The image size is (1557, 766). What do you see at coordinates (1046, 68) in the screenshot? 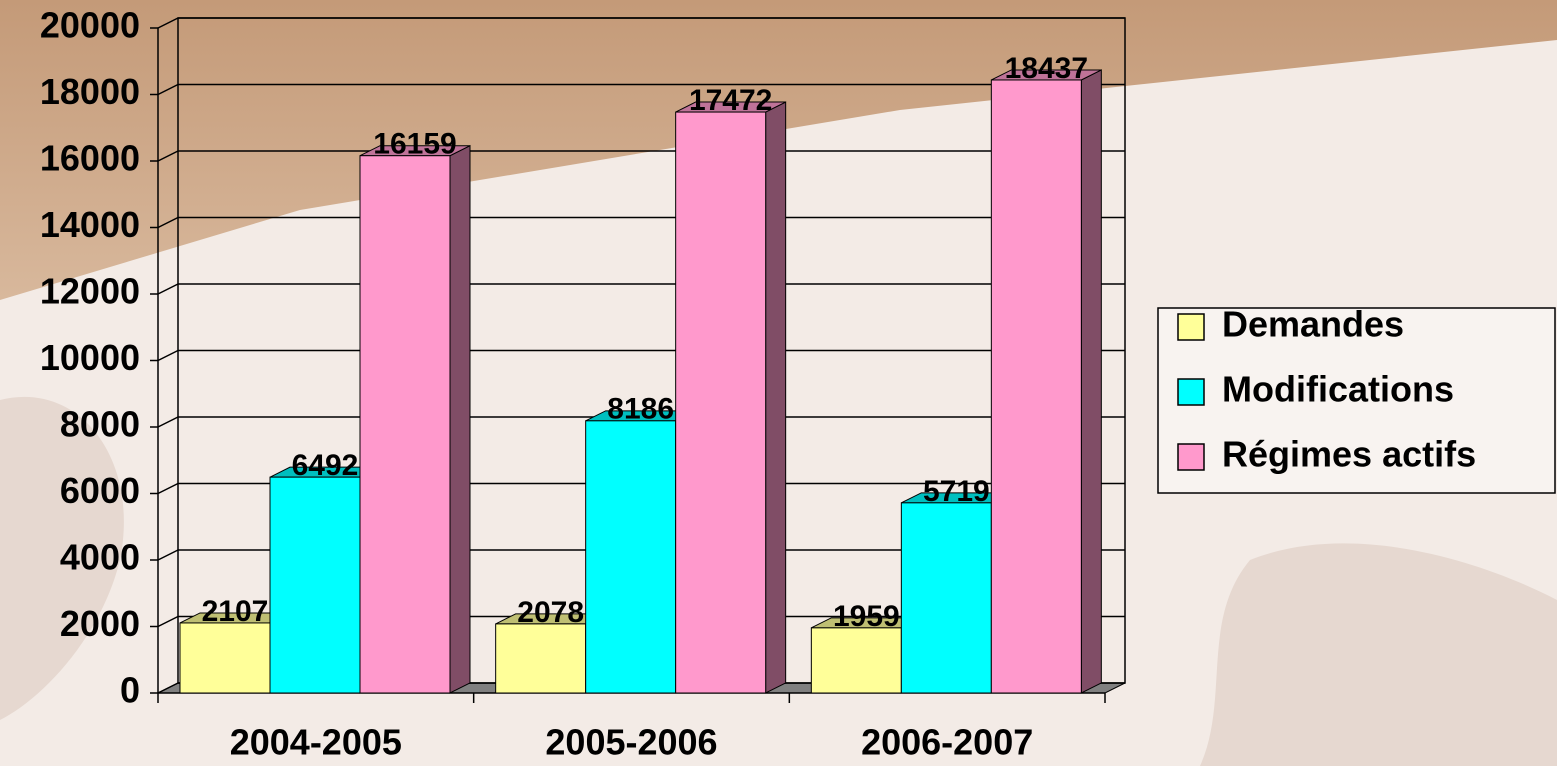
I see `value-label: 18437` at bounding box center [1046, 68].